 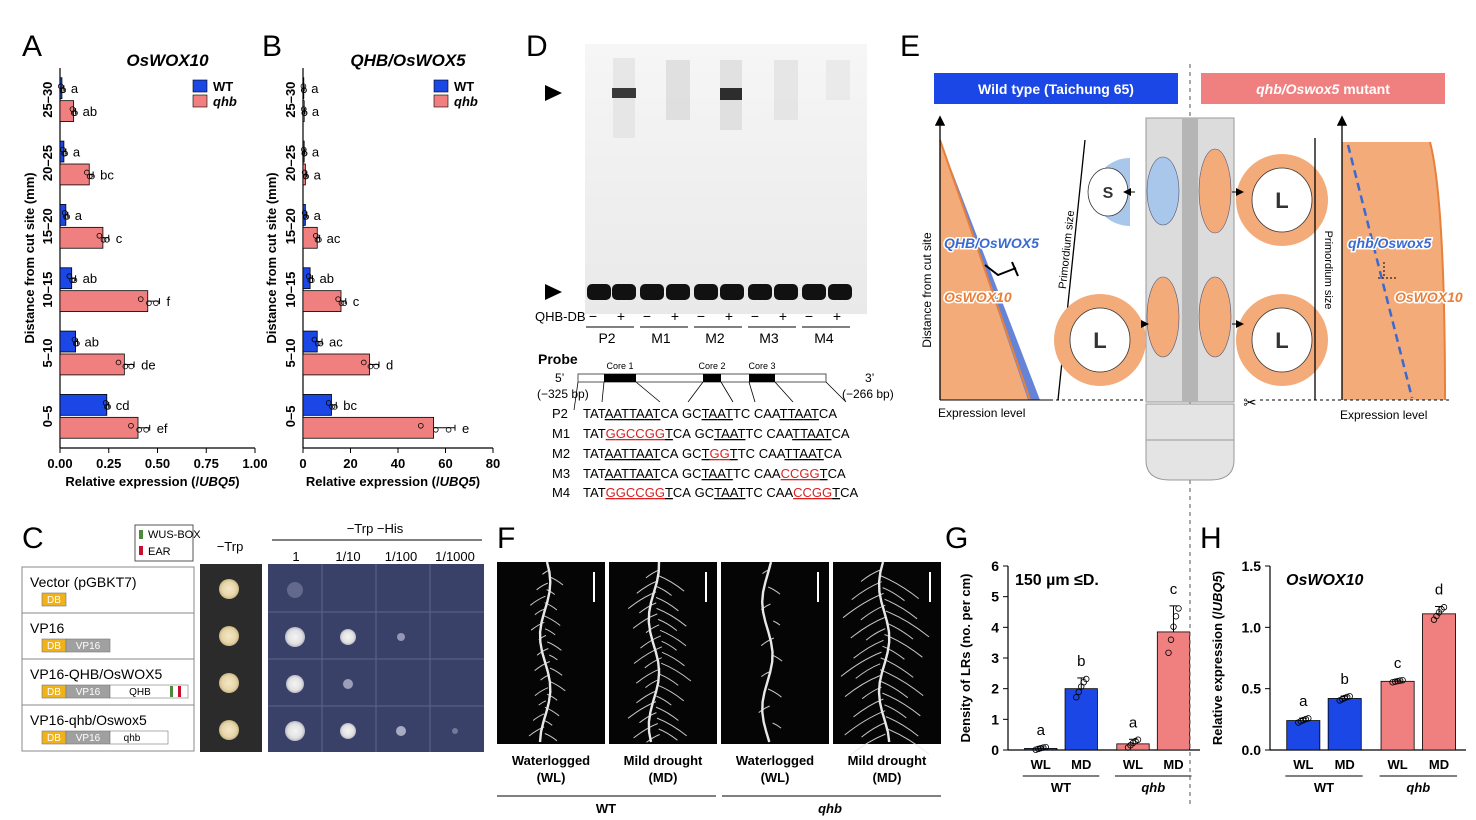 What do you see at coordinates (1323, 89) in the screenshot?
I see `mutant-header-text: qhb/Oswox5 mutant` at bounding box center [1323, 89].